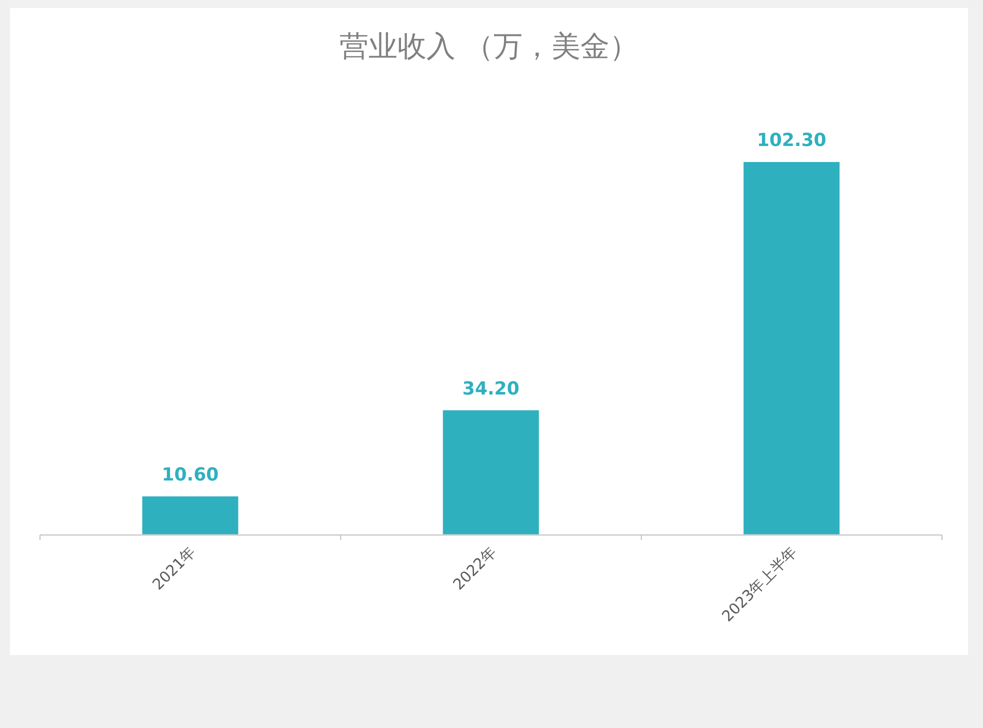 The height and width of the screenshot is (728, 983). I want to click on data-label: 10.60, so click(190, 475).